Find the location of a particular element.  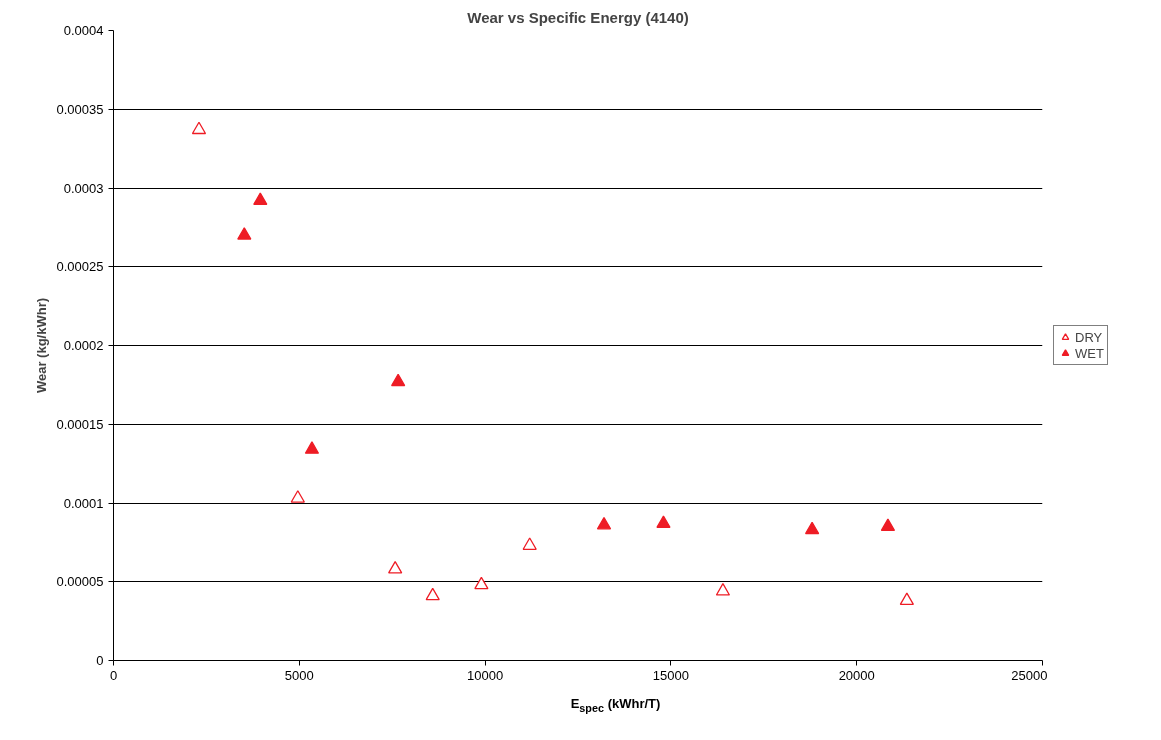

x-tick-label: 10000 is located at coordinates (485, 675).